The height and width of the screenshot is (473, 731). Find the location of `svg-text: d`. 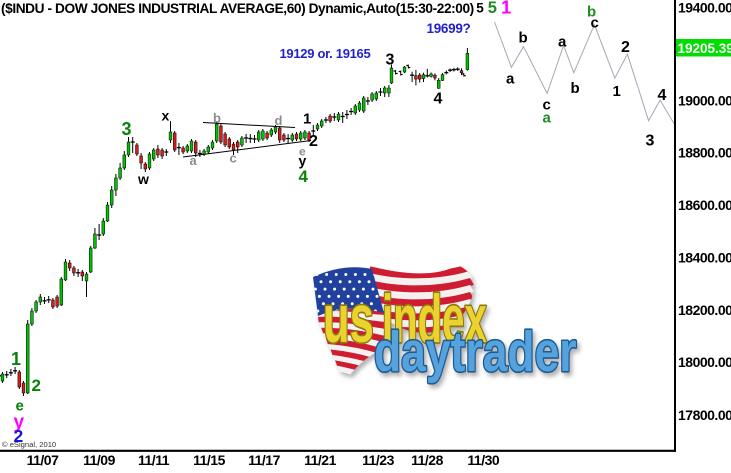

svg-text: d is located at coordinates (279, 120).